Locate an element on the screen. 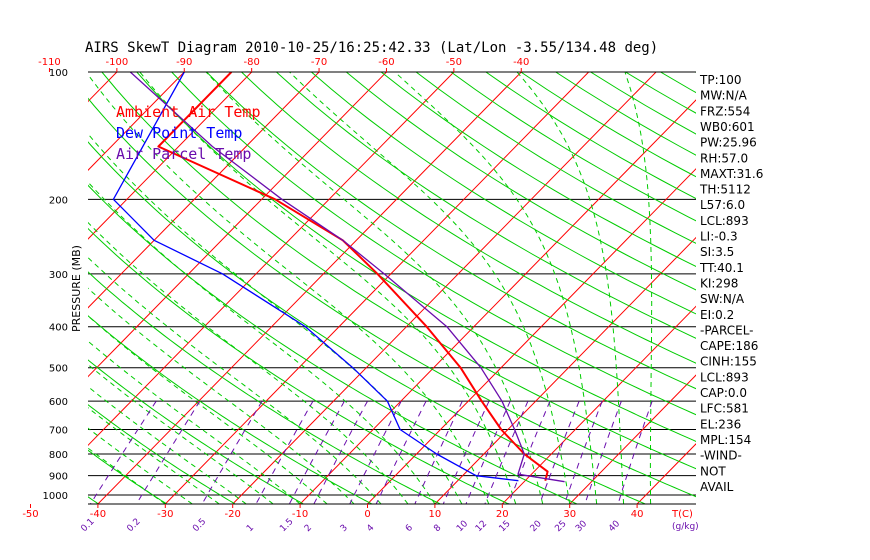 The image size is (870, 560). mixing-ratio-label: 25 is located at coordinates (560, 526).